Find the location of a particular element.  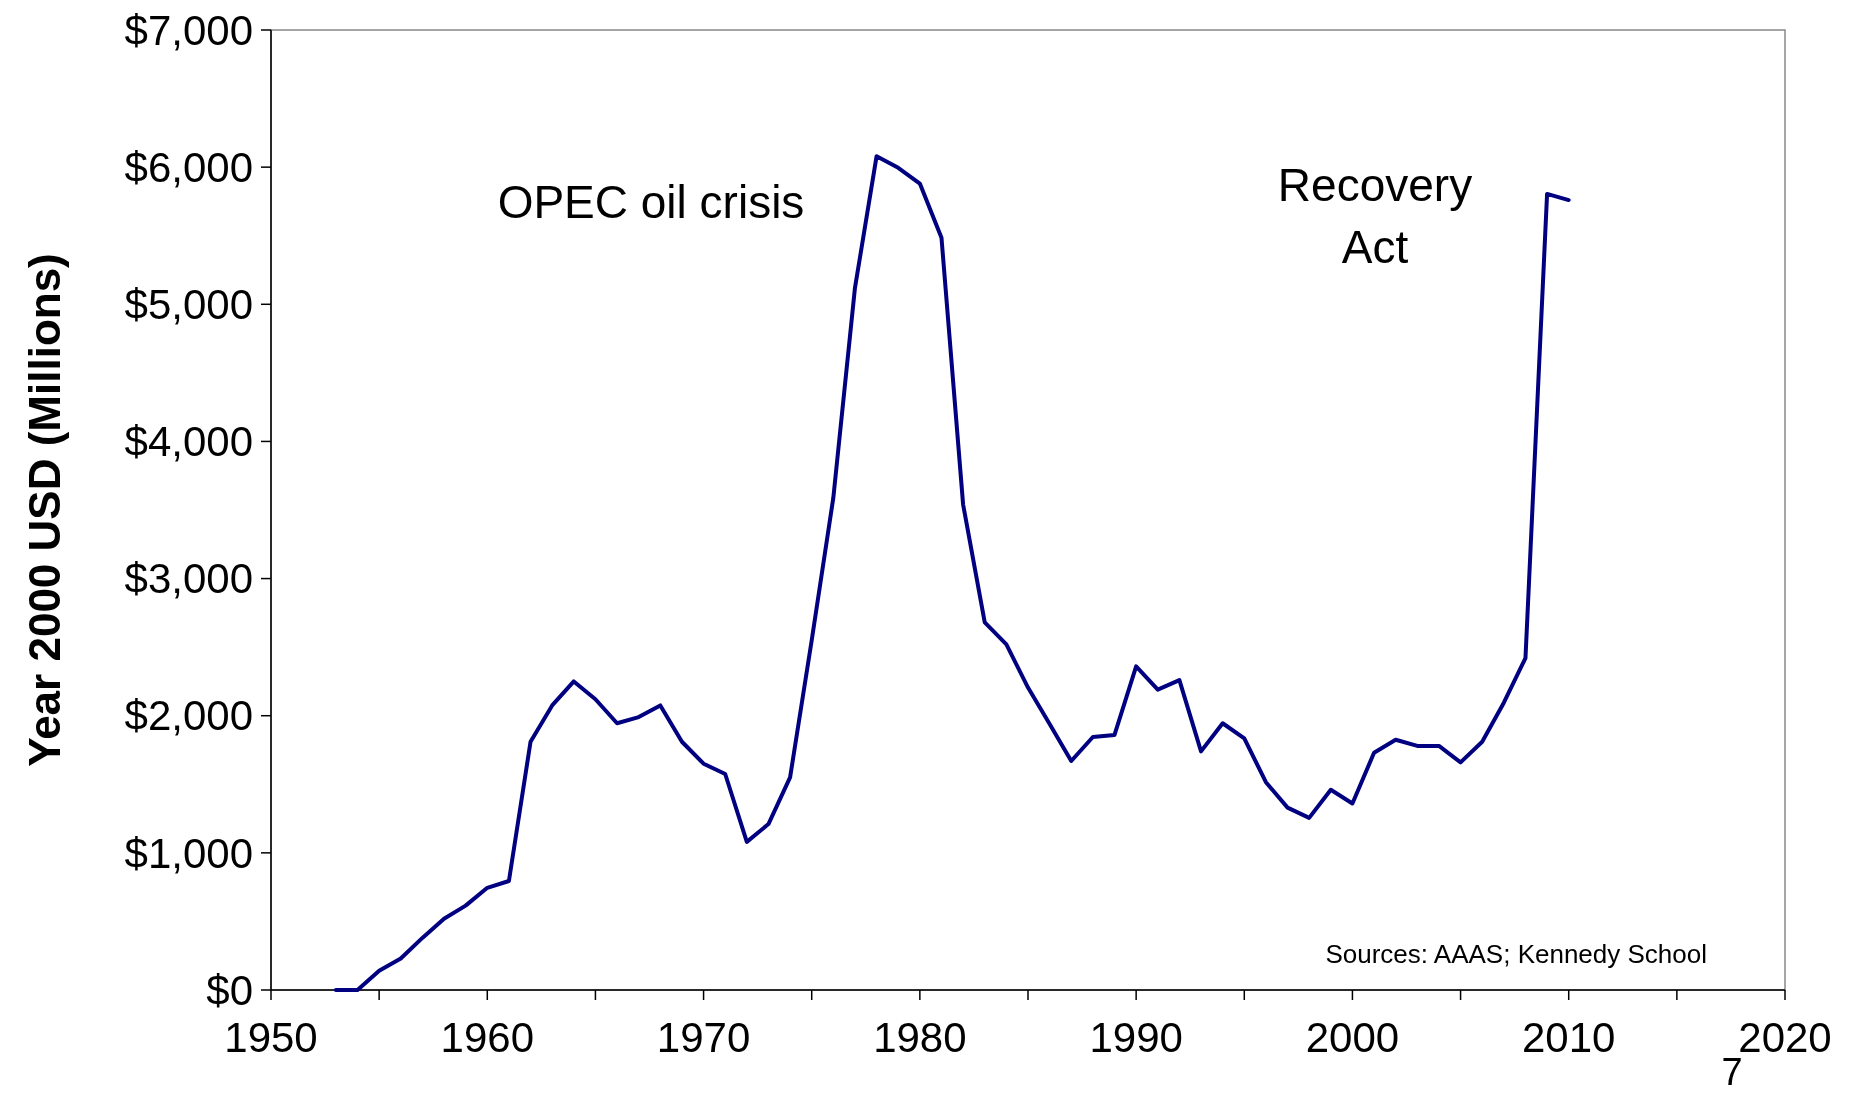

y-tick-label: $1,000 is located at coordinates (188, 853).